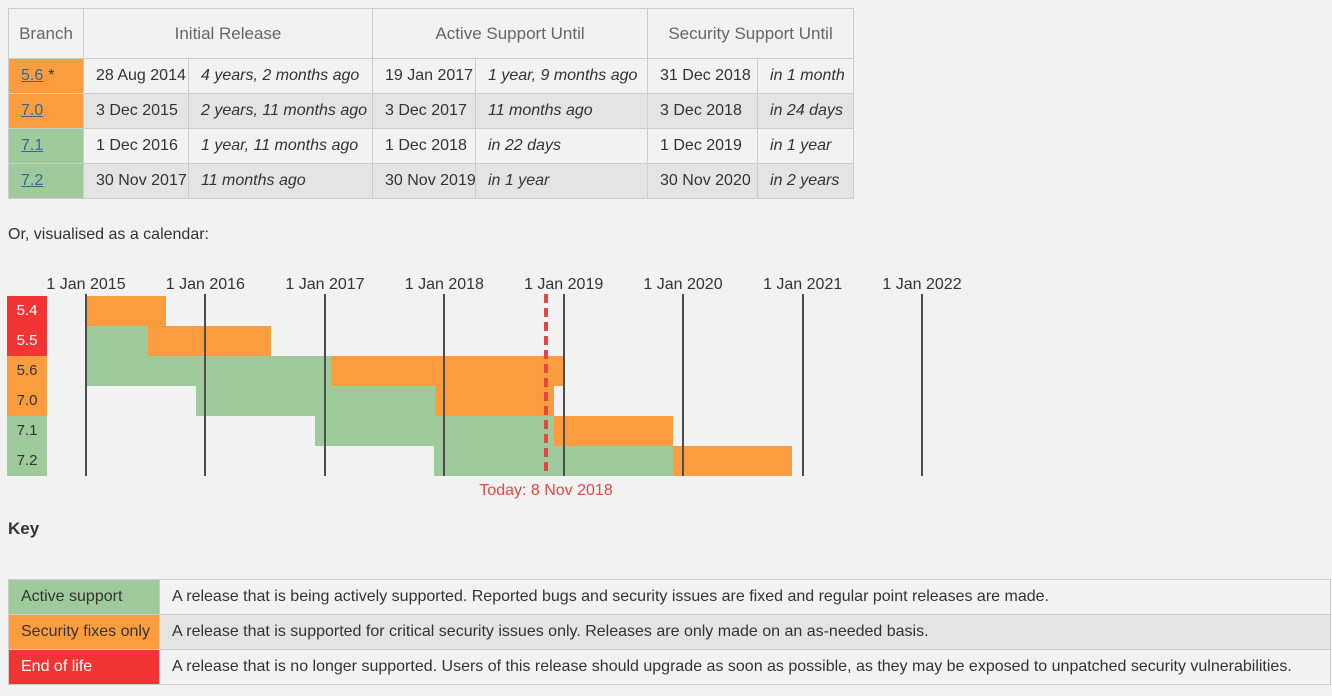 The height and width of the screenshot is (696, 1332). Describe the element at coordinates (27, 311) in the screenshot. I see `branch-row-label-5-4: 5.4` at that location.